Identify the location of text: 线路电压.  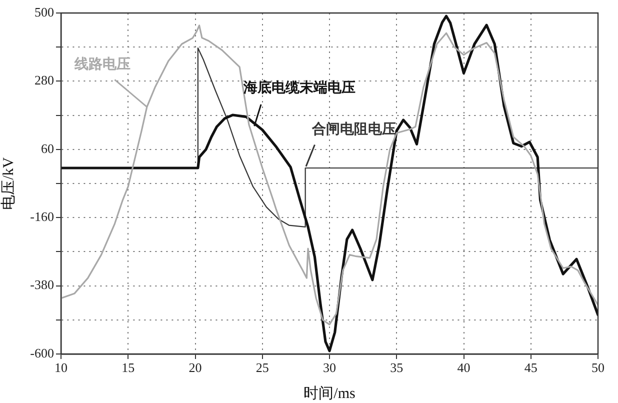
(101, 64).